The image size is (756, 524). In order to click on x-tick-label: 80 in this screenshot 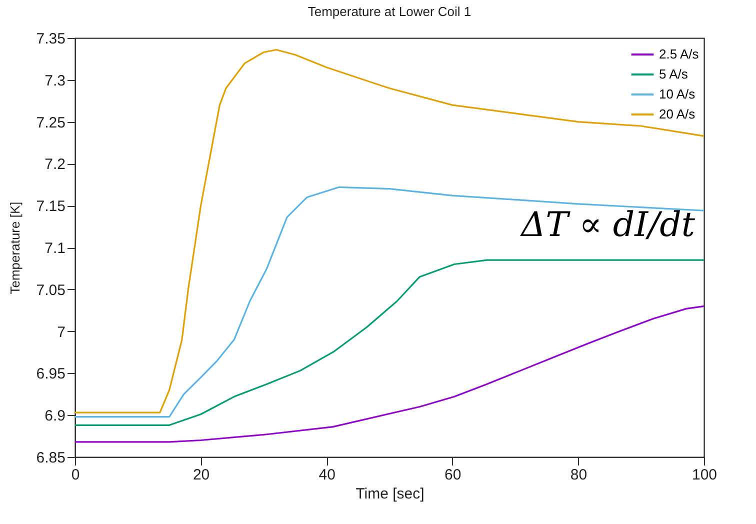, I will do `click(579, 475)`.